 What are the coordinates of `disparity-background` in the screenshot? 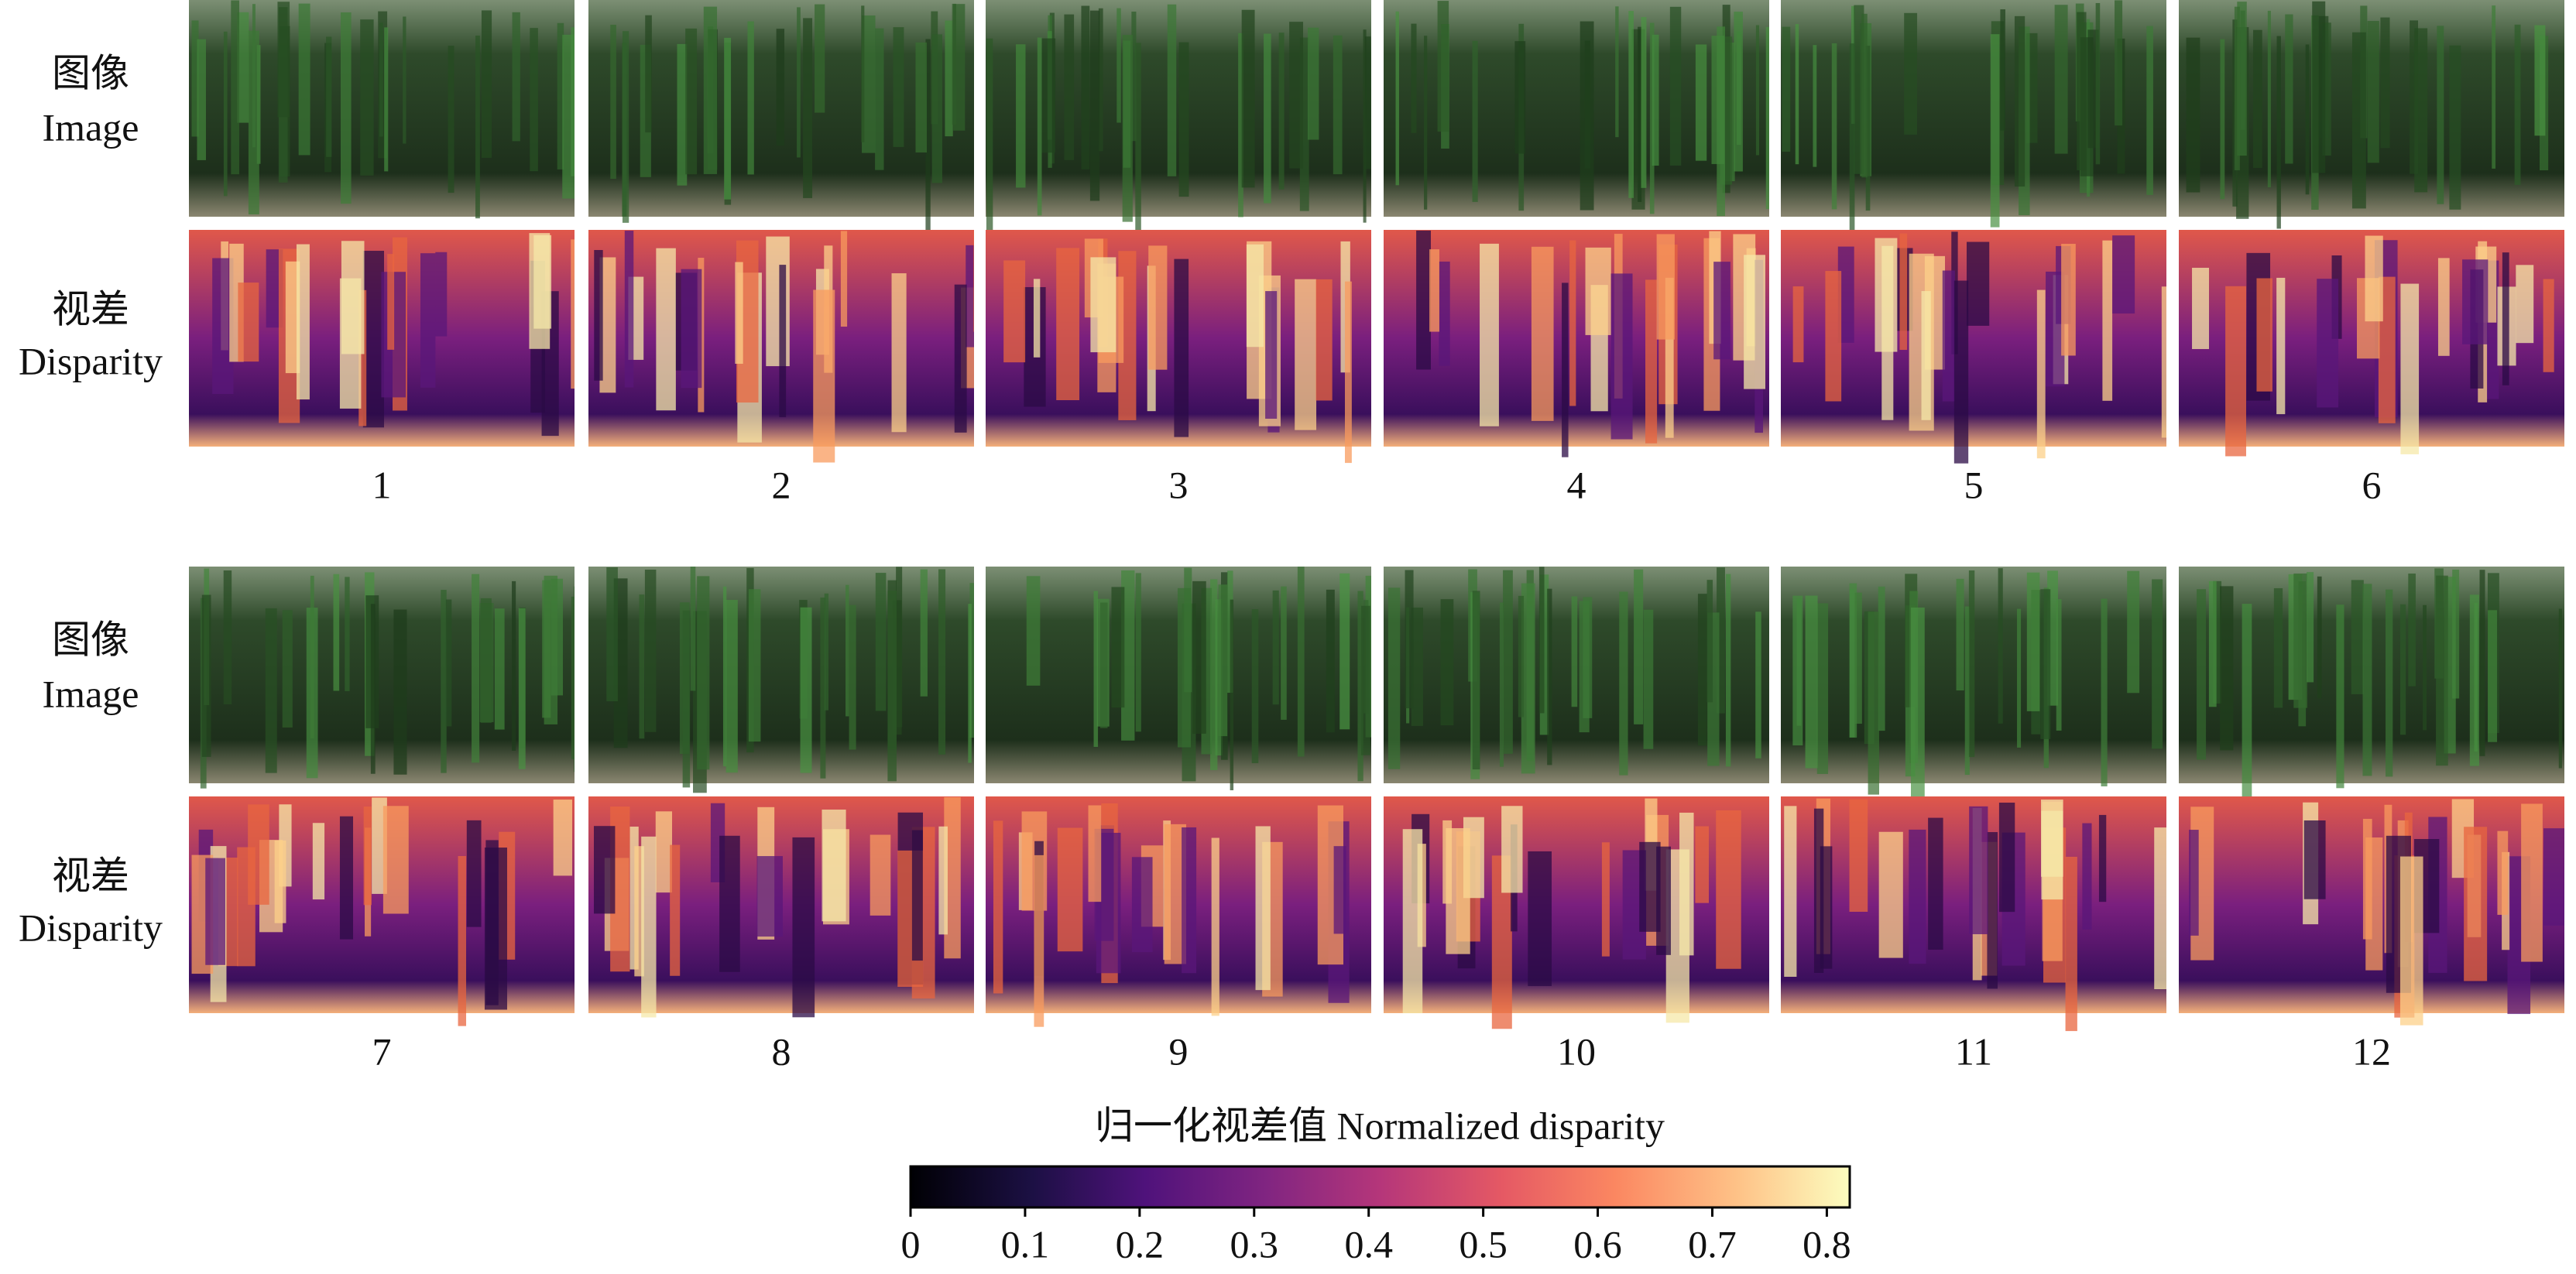 It's located at (1576, 904).